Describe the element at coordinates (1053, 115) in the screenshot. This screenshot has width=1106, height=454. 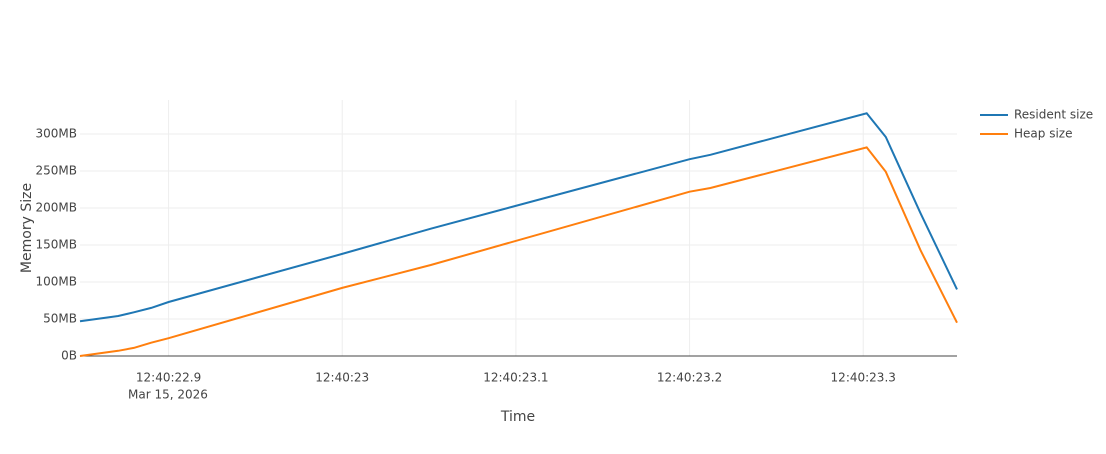
I see `legend-label: Resident size` at that location.